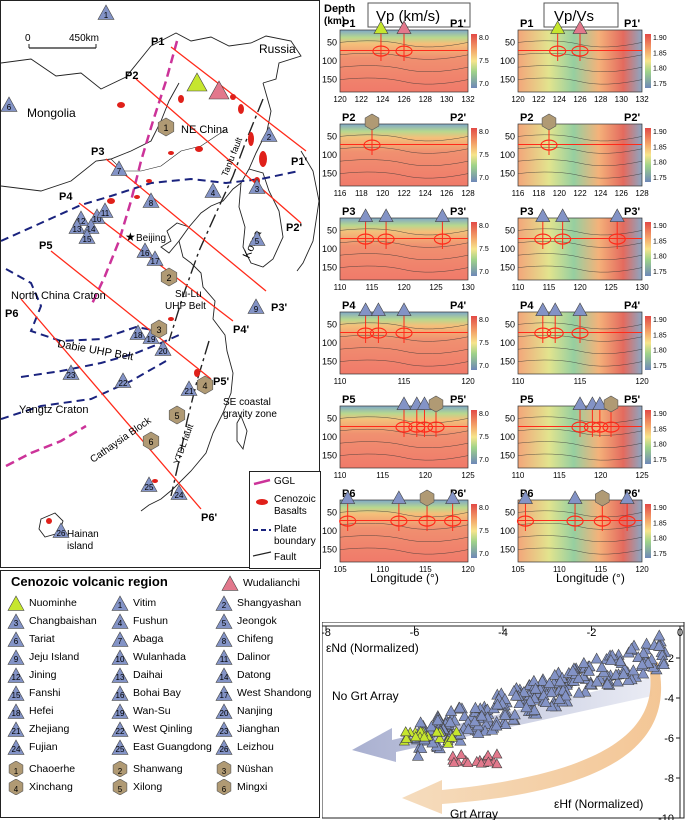 This screenshot has width=685, height=820. Describe the element at coordinates (244, 769) in the screenshot. I see `legend-hexagon-3: 3 Nüshan` at that location.